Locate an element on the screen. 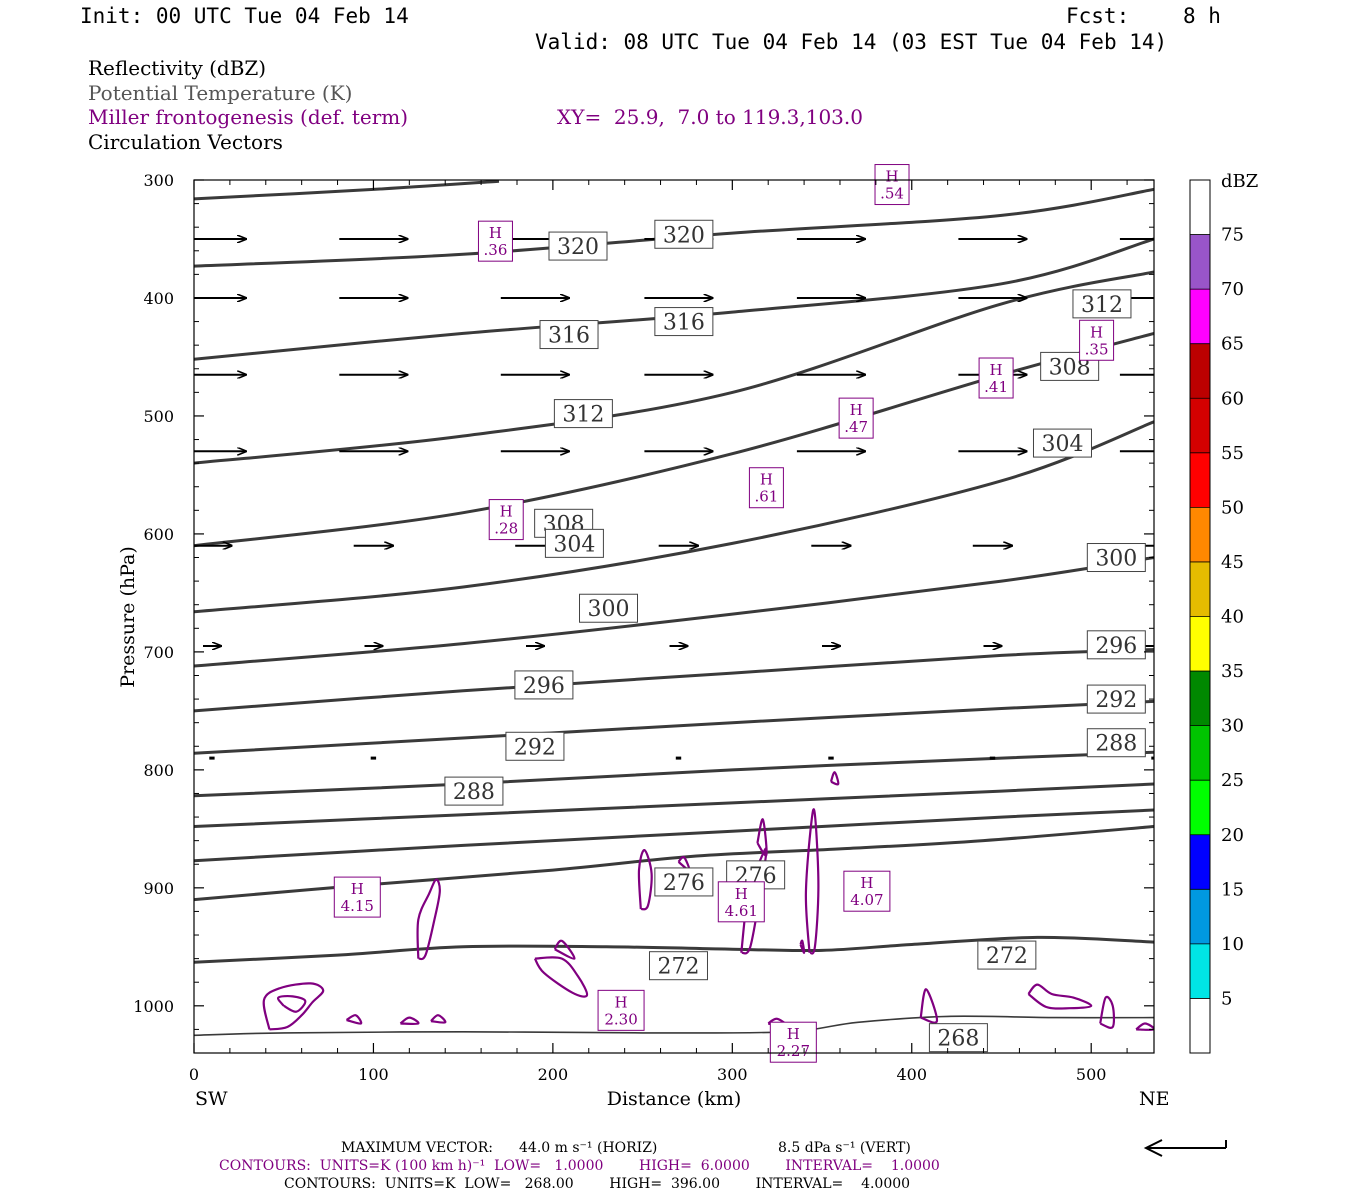  y-tick-label: 300 is located at coordinates (158, 180).